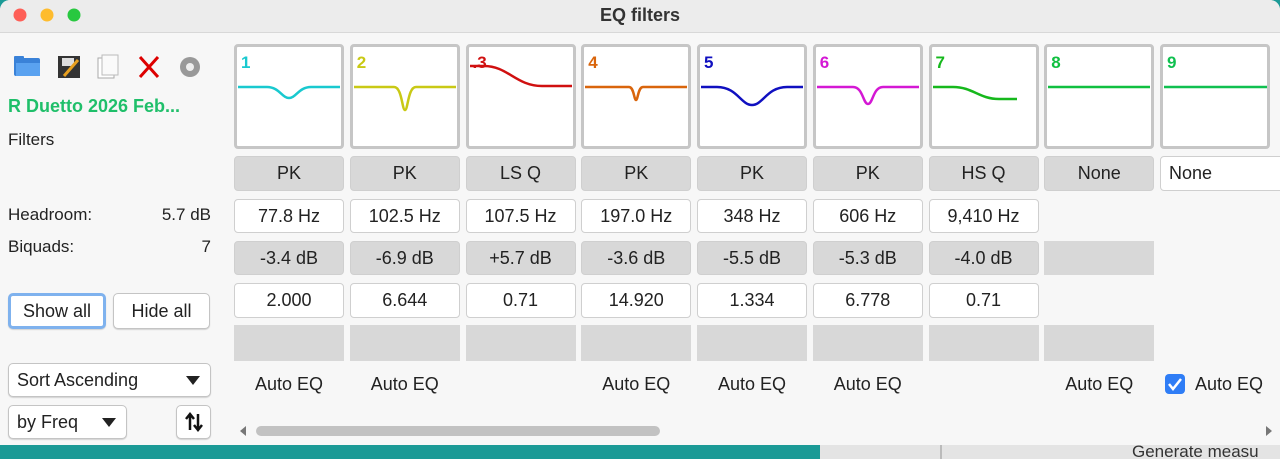 The image size is (1280, 459). What do you see at coordinates (108, 66) in the screenshot?
I see `copy-icon` at bounding box center [108, 66].